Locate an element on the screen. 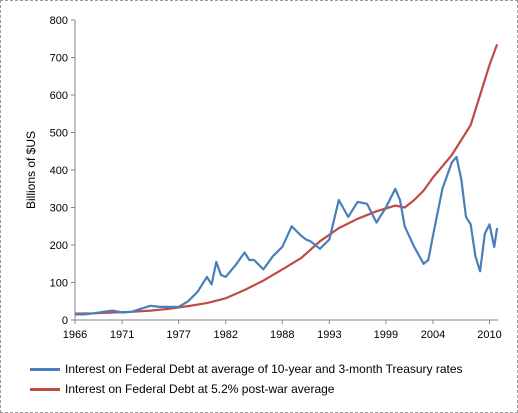 This screenshot has height=413, width=518. y-tick-label: 700 is located at coordinates (59, 59).